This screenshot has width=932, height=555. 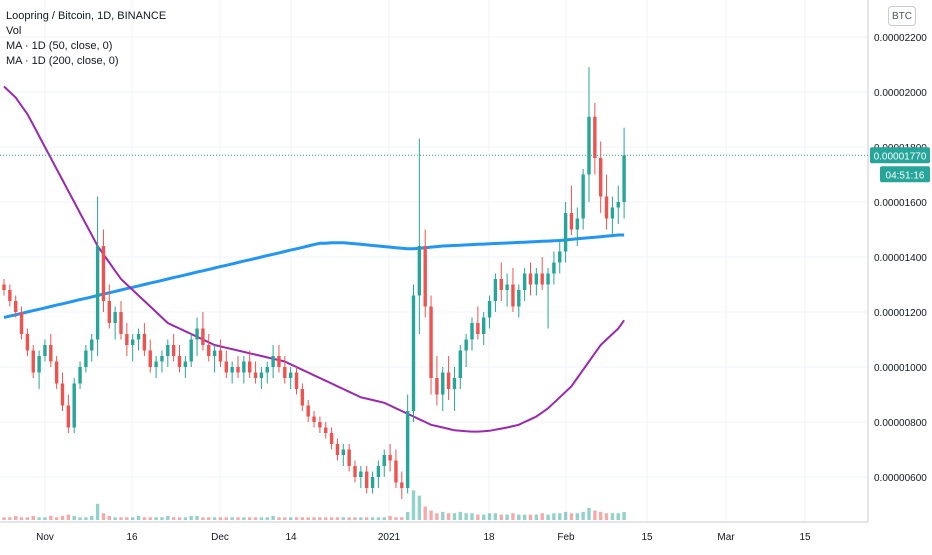 What do you see at coordinates (14, 31) in the screenshot?
I see `legend-vol: Vol` at bounding box center [14, 31].